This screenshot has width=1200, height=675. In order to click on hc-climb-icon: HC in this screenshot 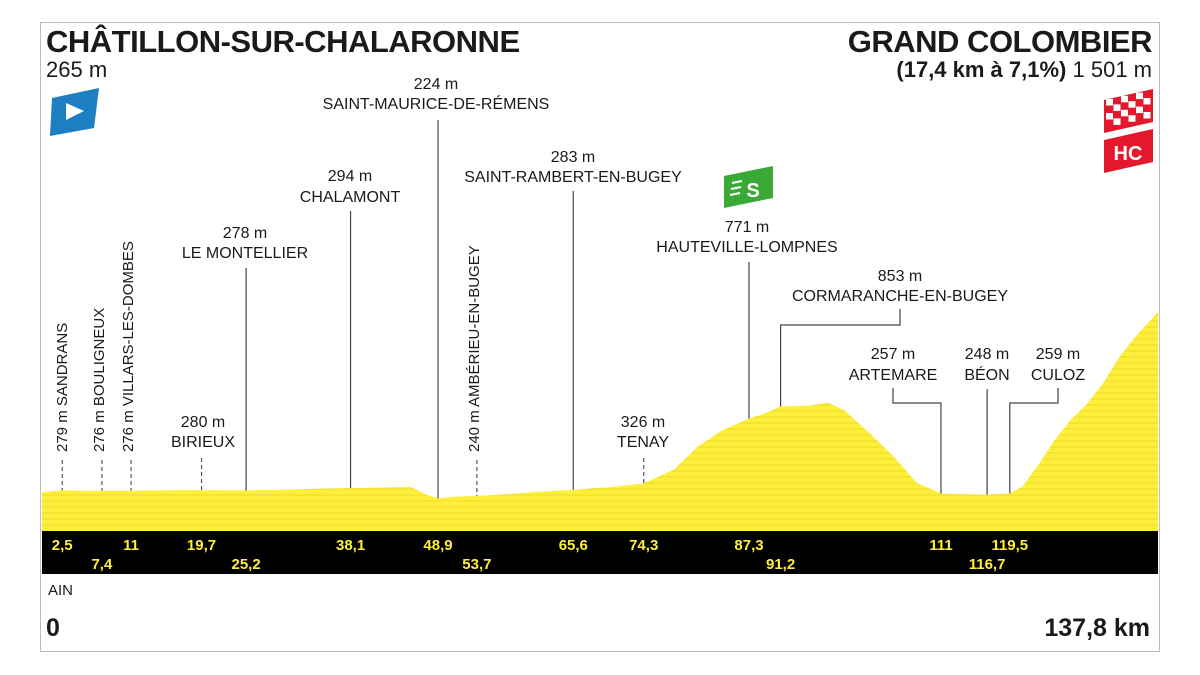, I will do `click(1128, 151)`.